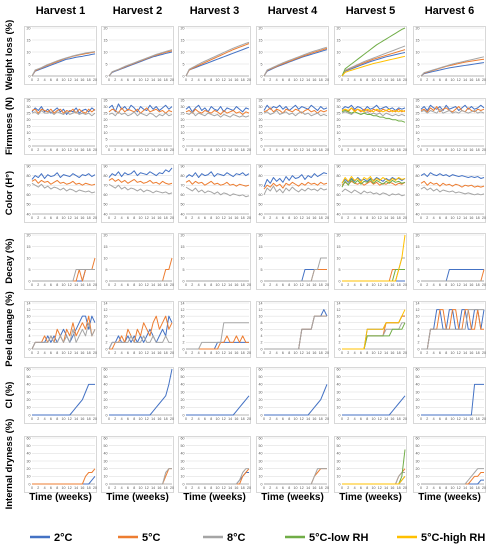 Image resolution: width=495 pixels, height=550 pixels. What do you see at coordinates (450, 11) in the screenshot?
I see `column-header-6: Harvest 6` at bounding box center [450, 11].